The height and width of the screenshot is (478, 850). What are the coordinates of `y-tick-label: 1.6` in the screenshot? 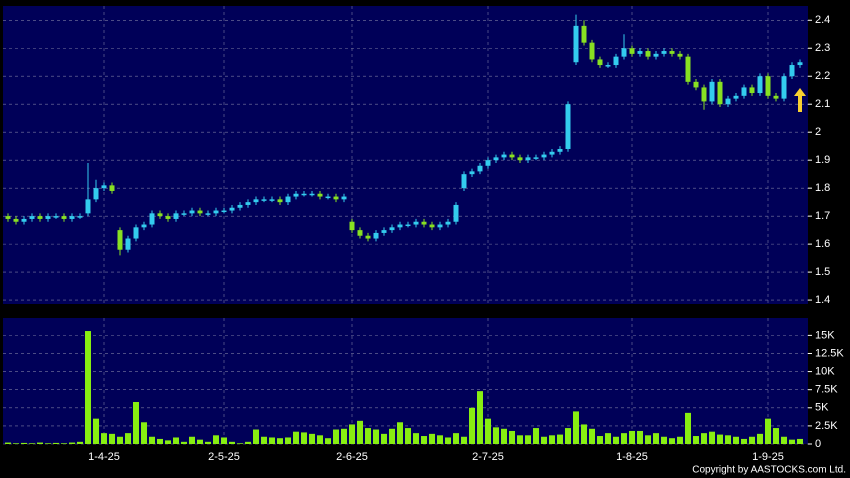 It's located at (822, 244).